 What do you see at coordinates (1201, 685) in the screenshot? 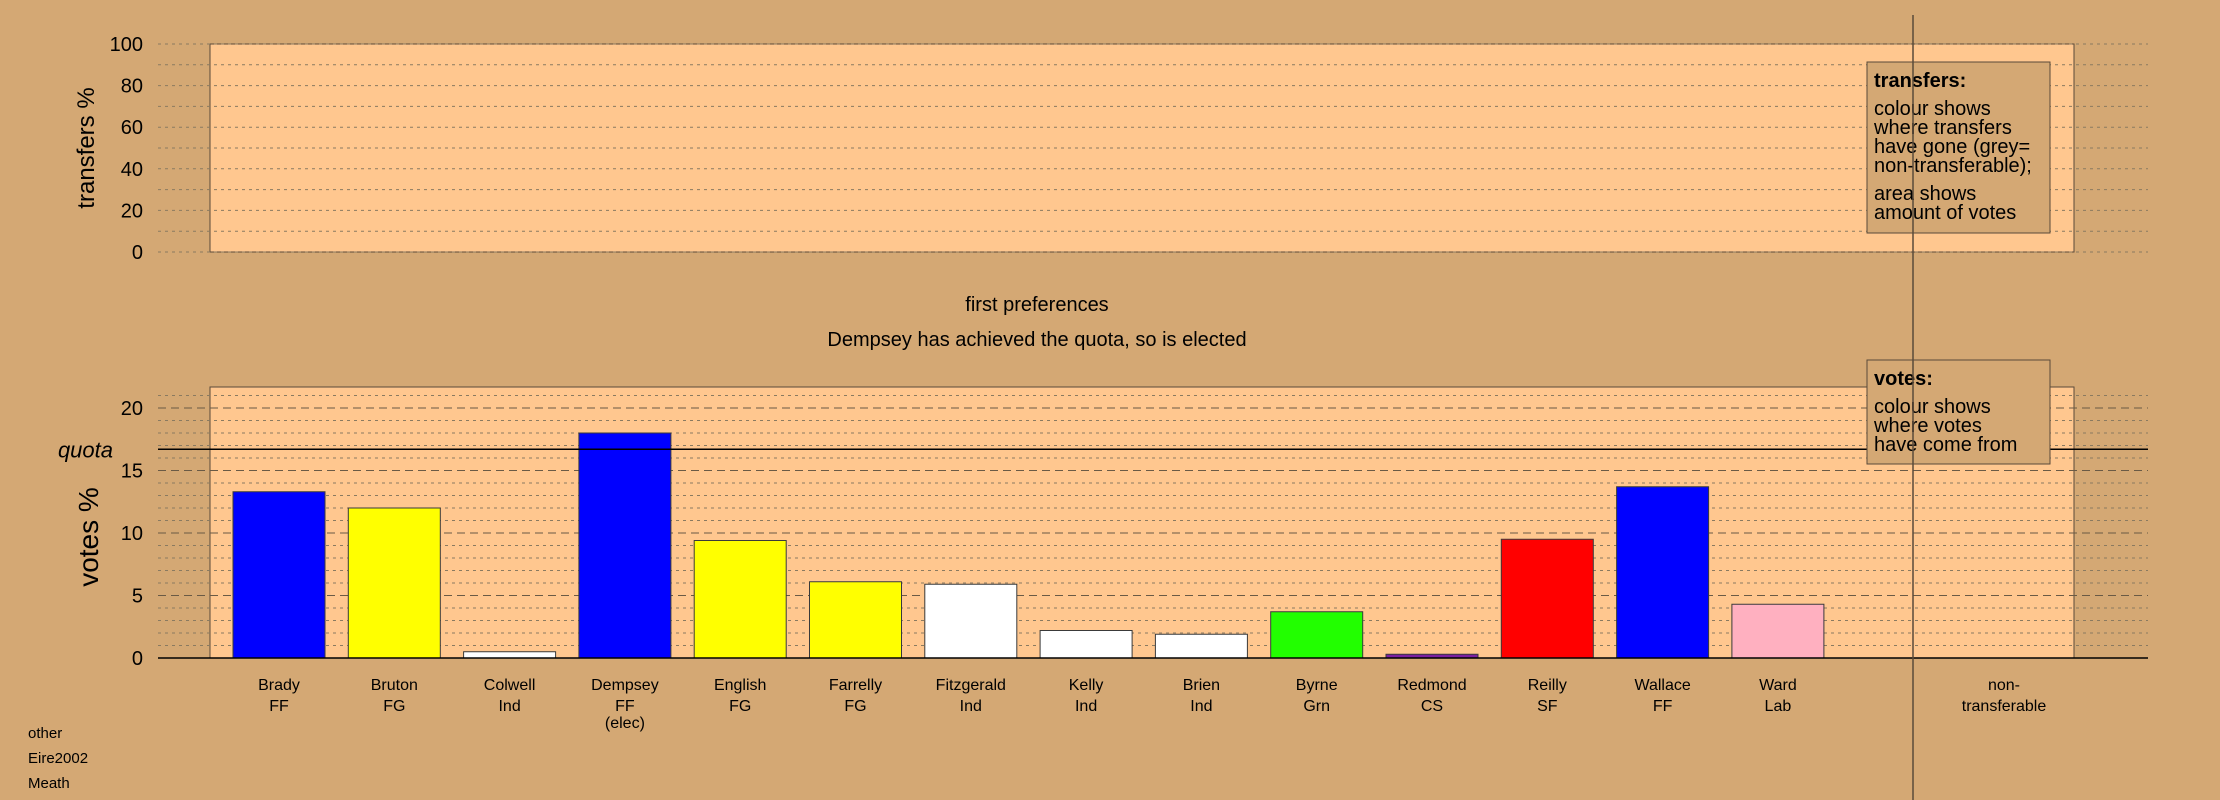
I see `candidate-name-label: Brien` at bounding box center [1201, 685].